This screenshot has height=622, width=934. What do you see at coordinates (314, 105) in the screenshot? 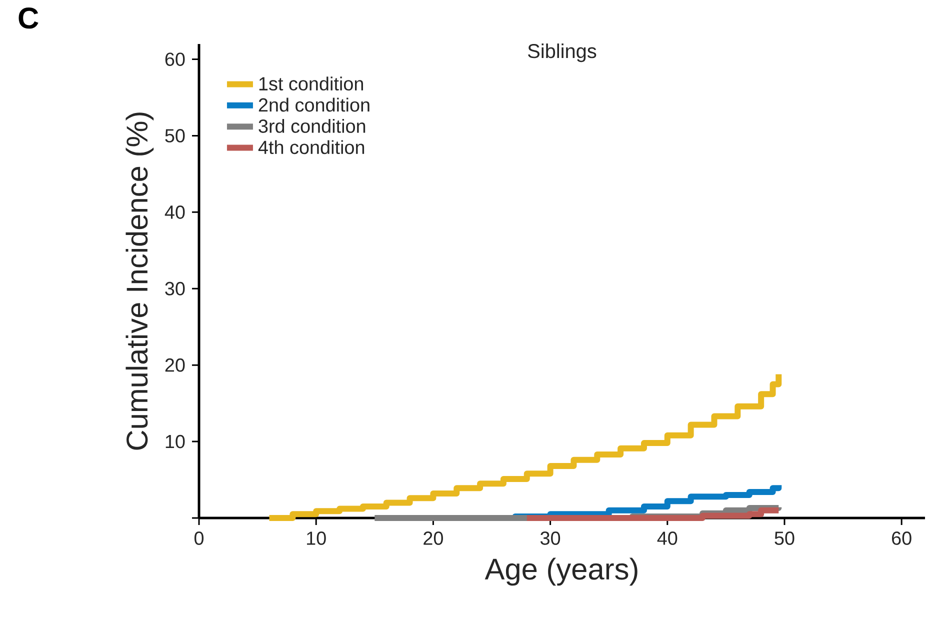
I see `legend-label: 2nd condition` at bounding box center [314, 105].